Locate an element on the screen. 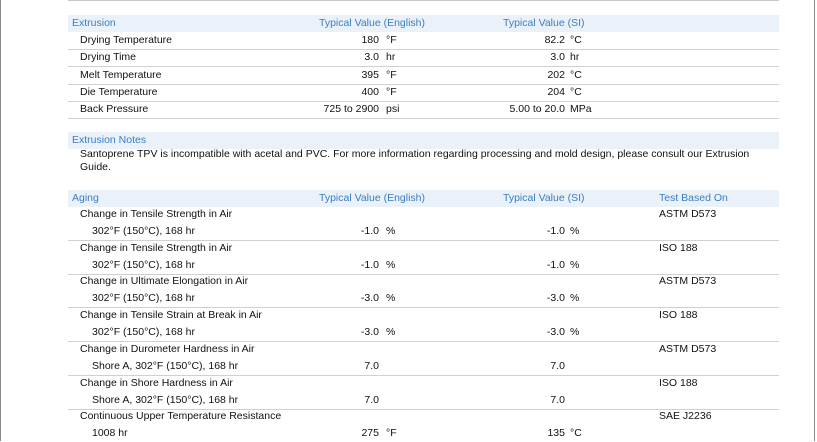 This screenshot has width=817, height=442. property-name: Drying Temperature is located at coordinates (126, 40).